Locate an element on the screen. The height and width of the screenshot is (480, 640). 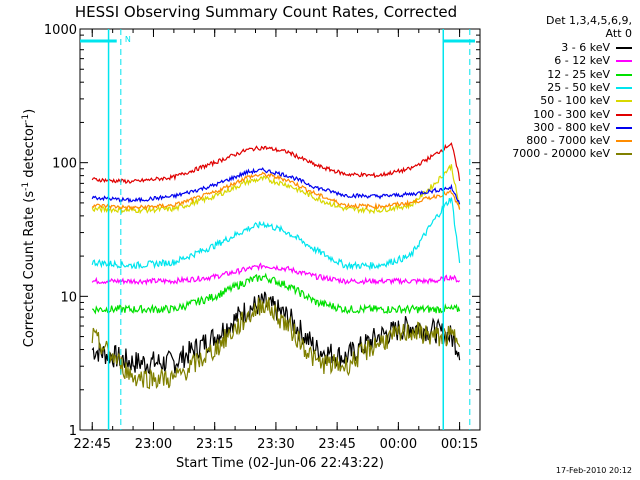
legend-item: 12 - 25 keV is located at coordinates (557, 74).